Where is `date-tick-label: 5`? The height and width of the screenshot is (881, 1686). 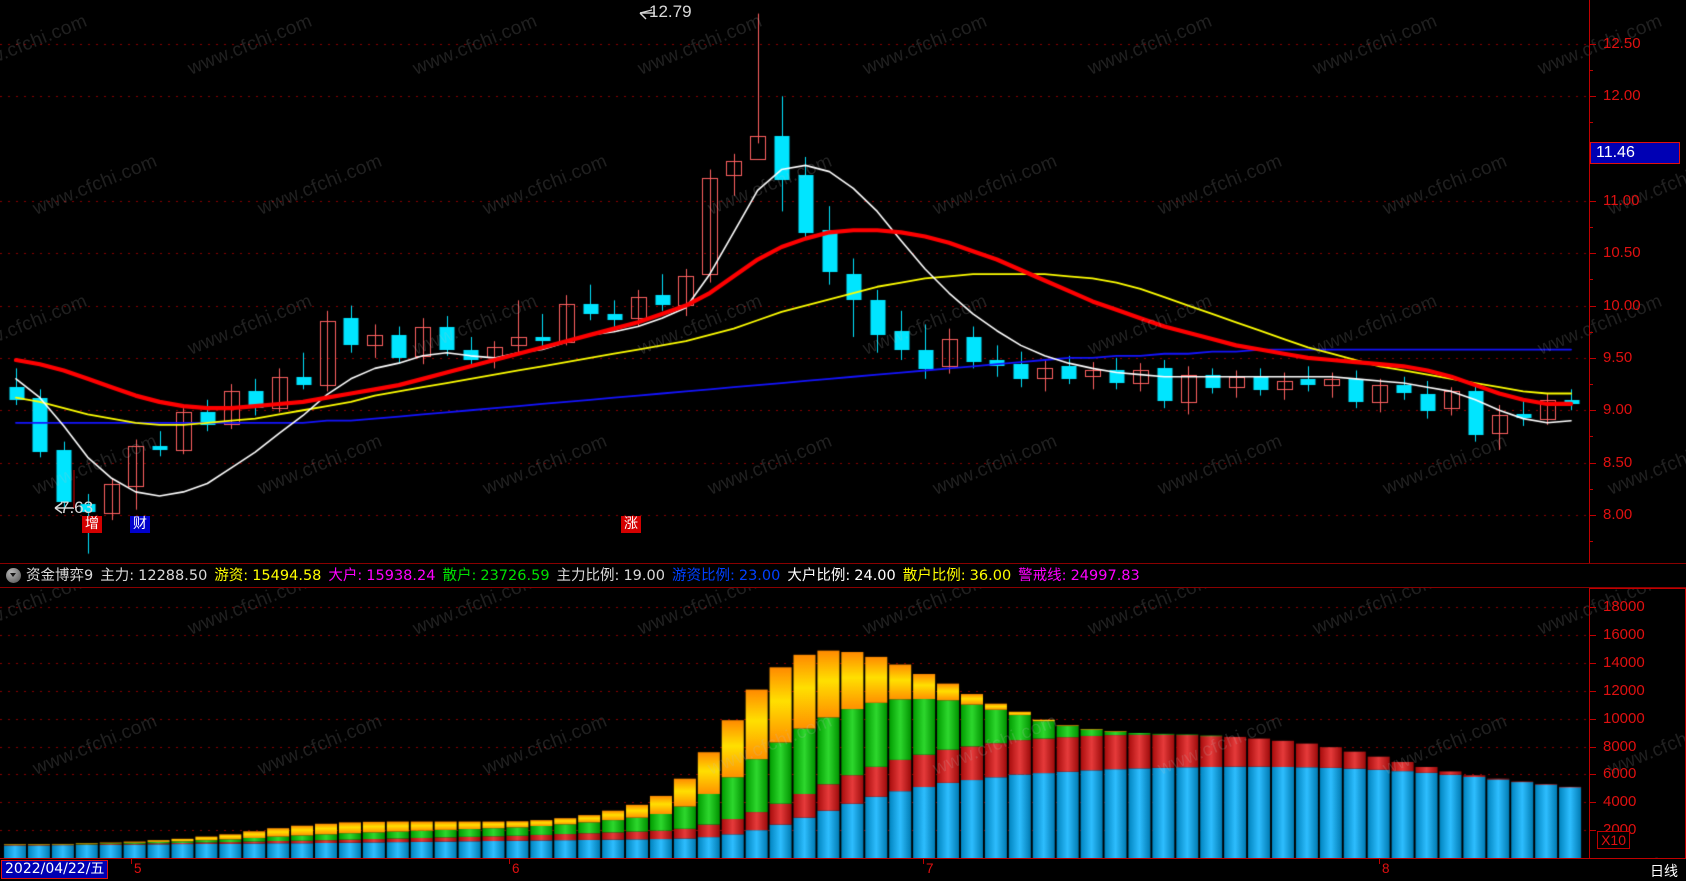 date-tick-label: 5 is located at coordinates (138, 868).